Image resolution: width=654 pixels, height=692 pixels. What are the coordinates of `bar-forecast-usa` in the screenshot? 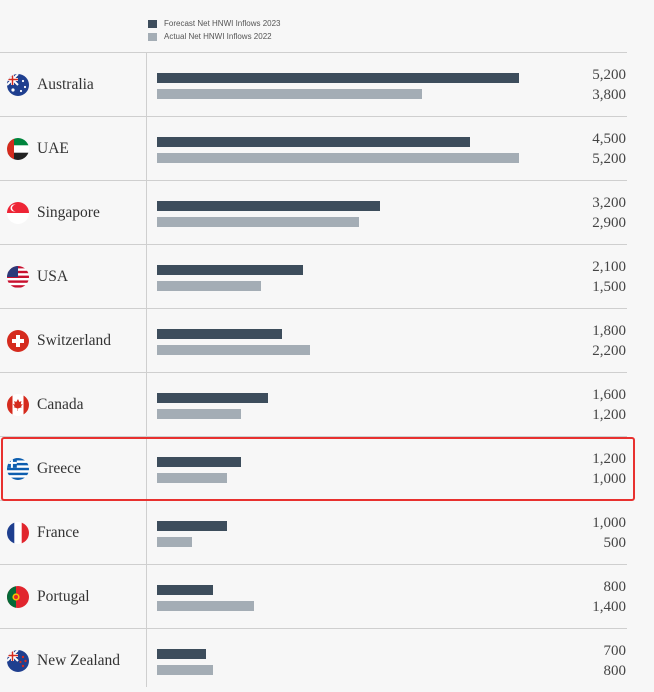 It's located at (230, 270).